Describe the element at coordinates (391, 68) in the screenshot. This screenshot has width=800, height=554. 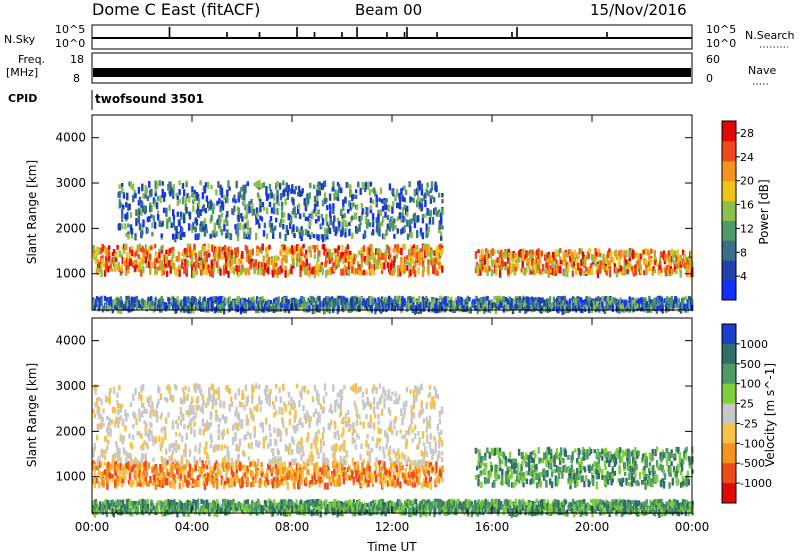
I see `freq-strip: Freq. [MHz] 18 8 60 0 Nave` at that location.